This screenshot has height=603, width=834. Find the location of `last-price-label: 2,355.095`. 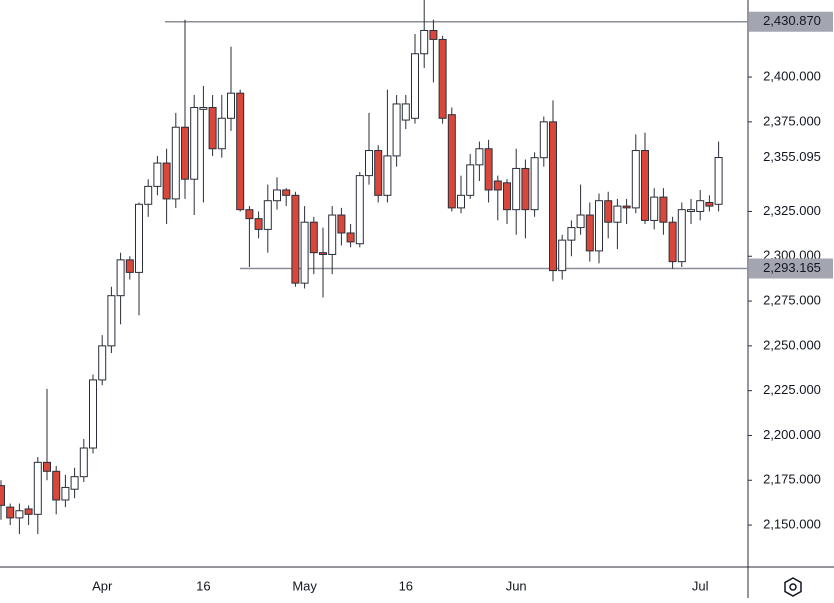

last-price-label: 2,355.095 is located at coordinates (792, 156).